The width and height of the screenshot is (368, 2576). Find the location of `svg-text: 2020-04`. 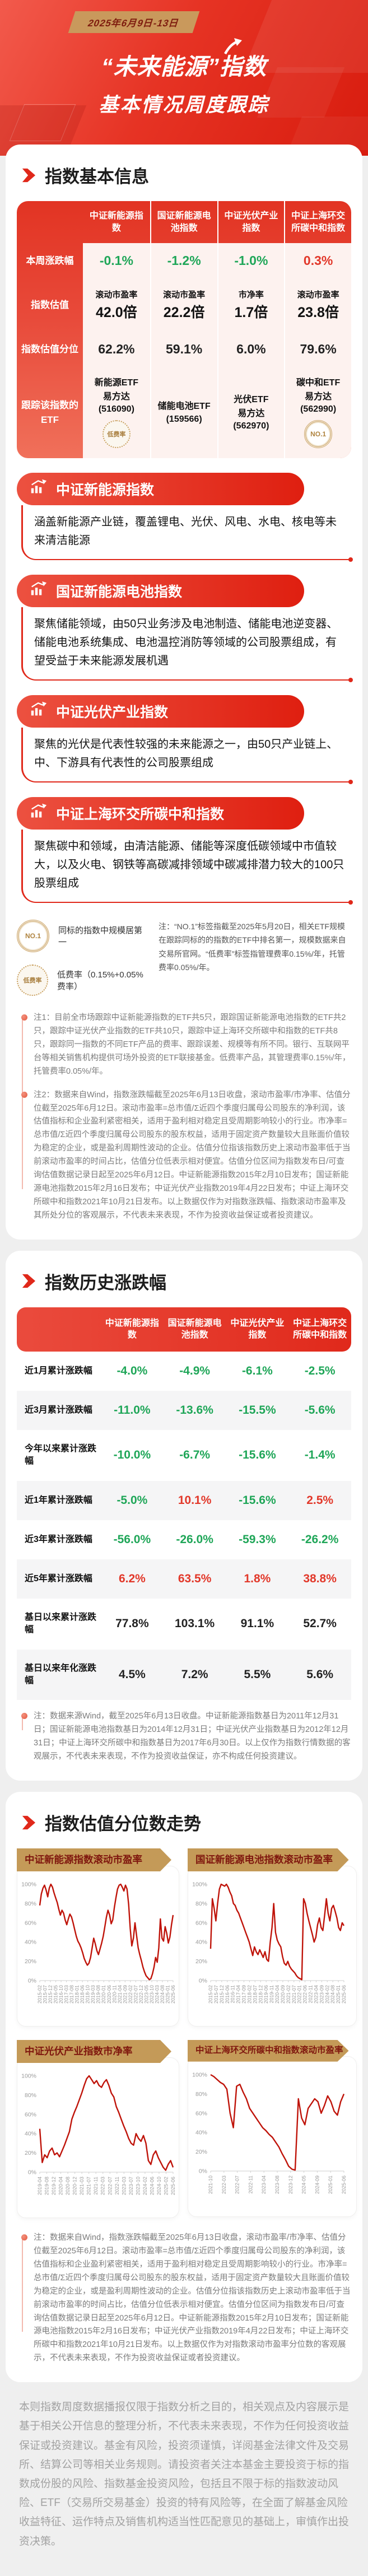

svg-text: 2020-04 is located at coordinates (61, 2186).